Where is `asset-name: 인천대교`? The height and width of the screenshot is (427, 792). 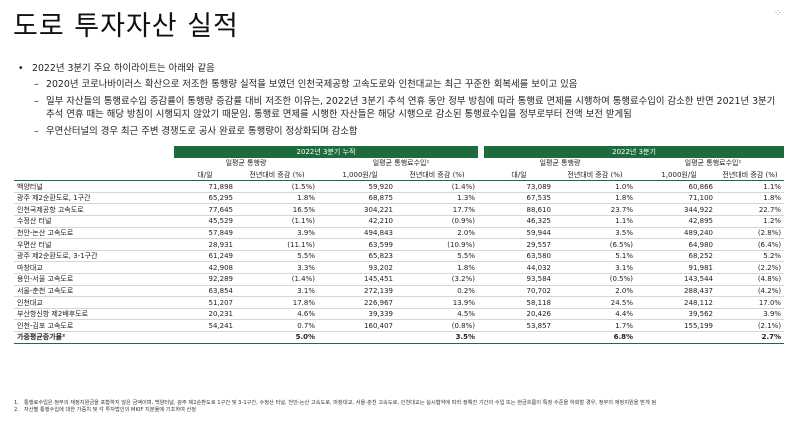
asset-name: 인천대교 is located at coordinates (94, 302).